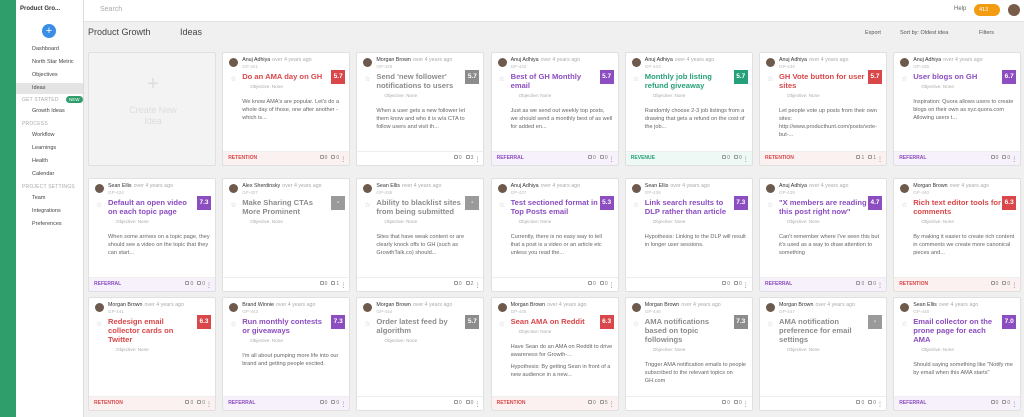 Image resolution: width=1024 pixels, height=417 pixels. I want to click on nav-item: Learnings, so click(44, 148).